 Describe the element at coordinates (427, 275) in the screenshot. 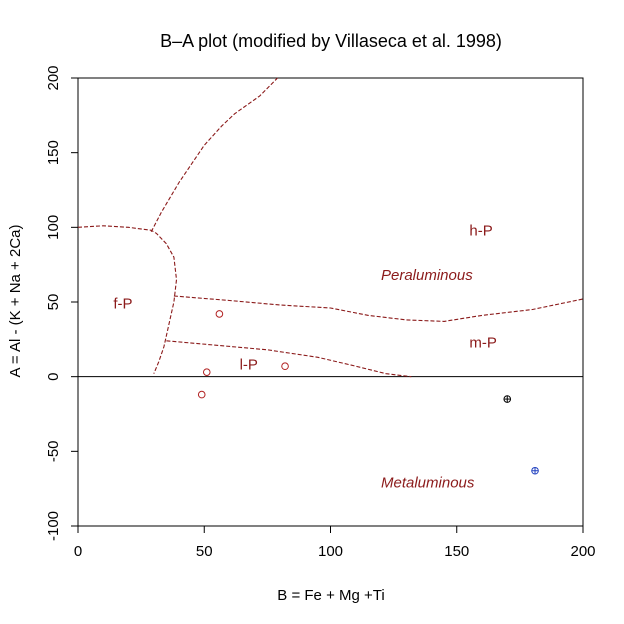

I see `field-label: Peraluminous` at that location.